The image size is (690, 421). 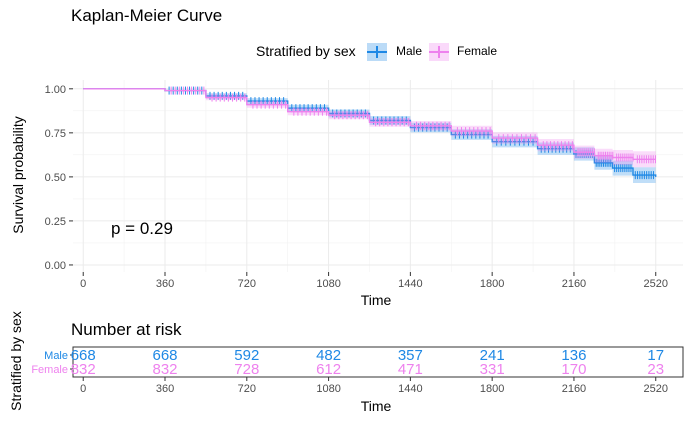 I want to click on risk-x-tick-label: 360, so click(x=165, y=389).